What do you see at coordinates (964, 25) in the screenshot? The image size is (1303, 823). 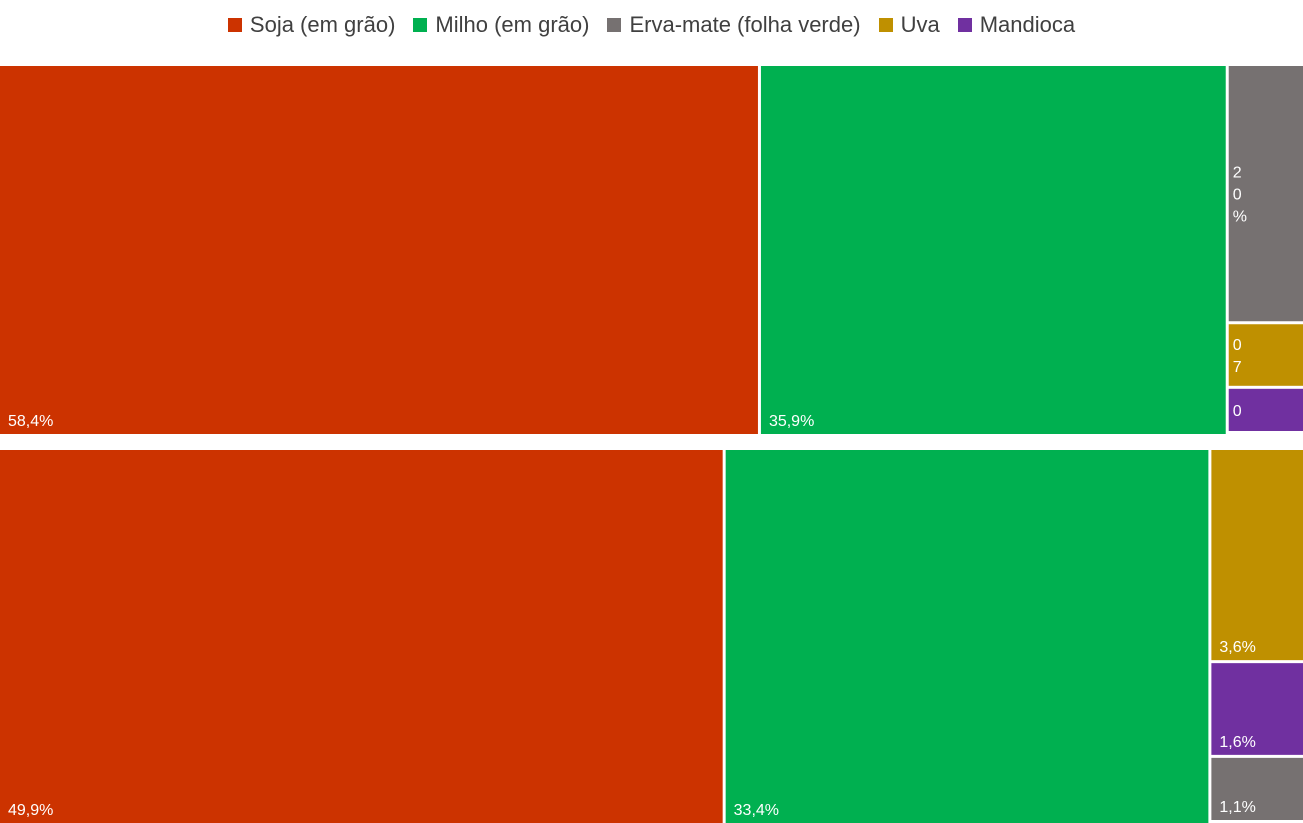 I see `legend-swatch-mandioca` at bounding box center [964, 25].